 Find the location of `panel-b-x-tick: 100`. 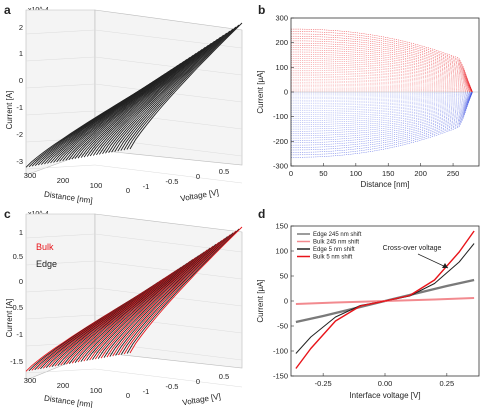

panel-b-x-tick: 100 is located at coordinates (356, 173).